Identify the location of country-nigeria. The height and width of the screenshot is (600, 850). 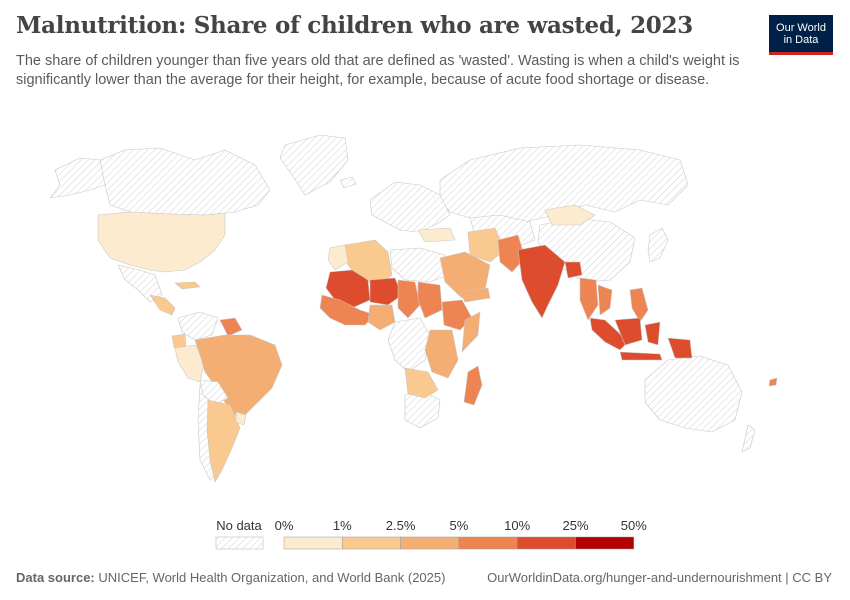
(381, 317).